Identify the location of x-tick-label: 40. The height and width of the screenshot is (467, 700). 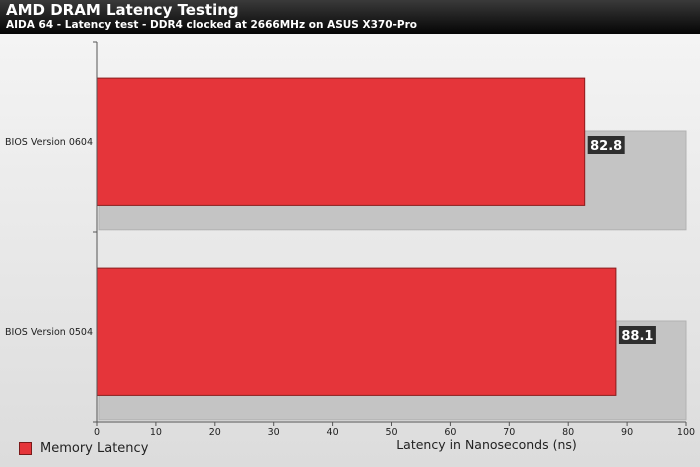
(333, 432).